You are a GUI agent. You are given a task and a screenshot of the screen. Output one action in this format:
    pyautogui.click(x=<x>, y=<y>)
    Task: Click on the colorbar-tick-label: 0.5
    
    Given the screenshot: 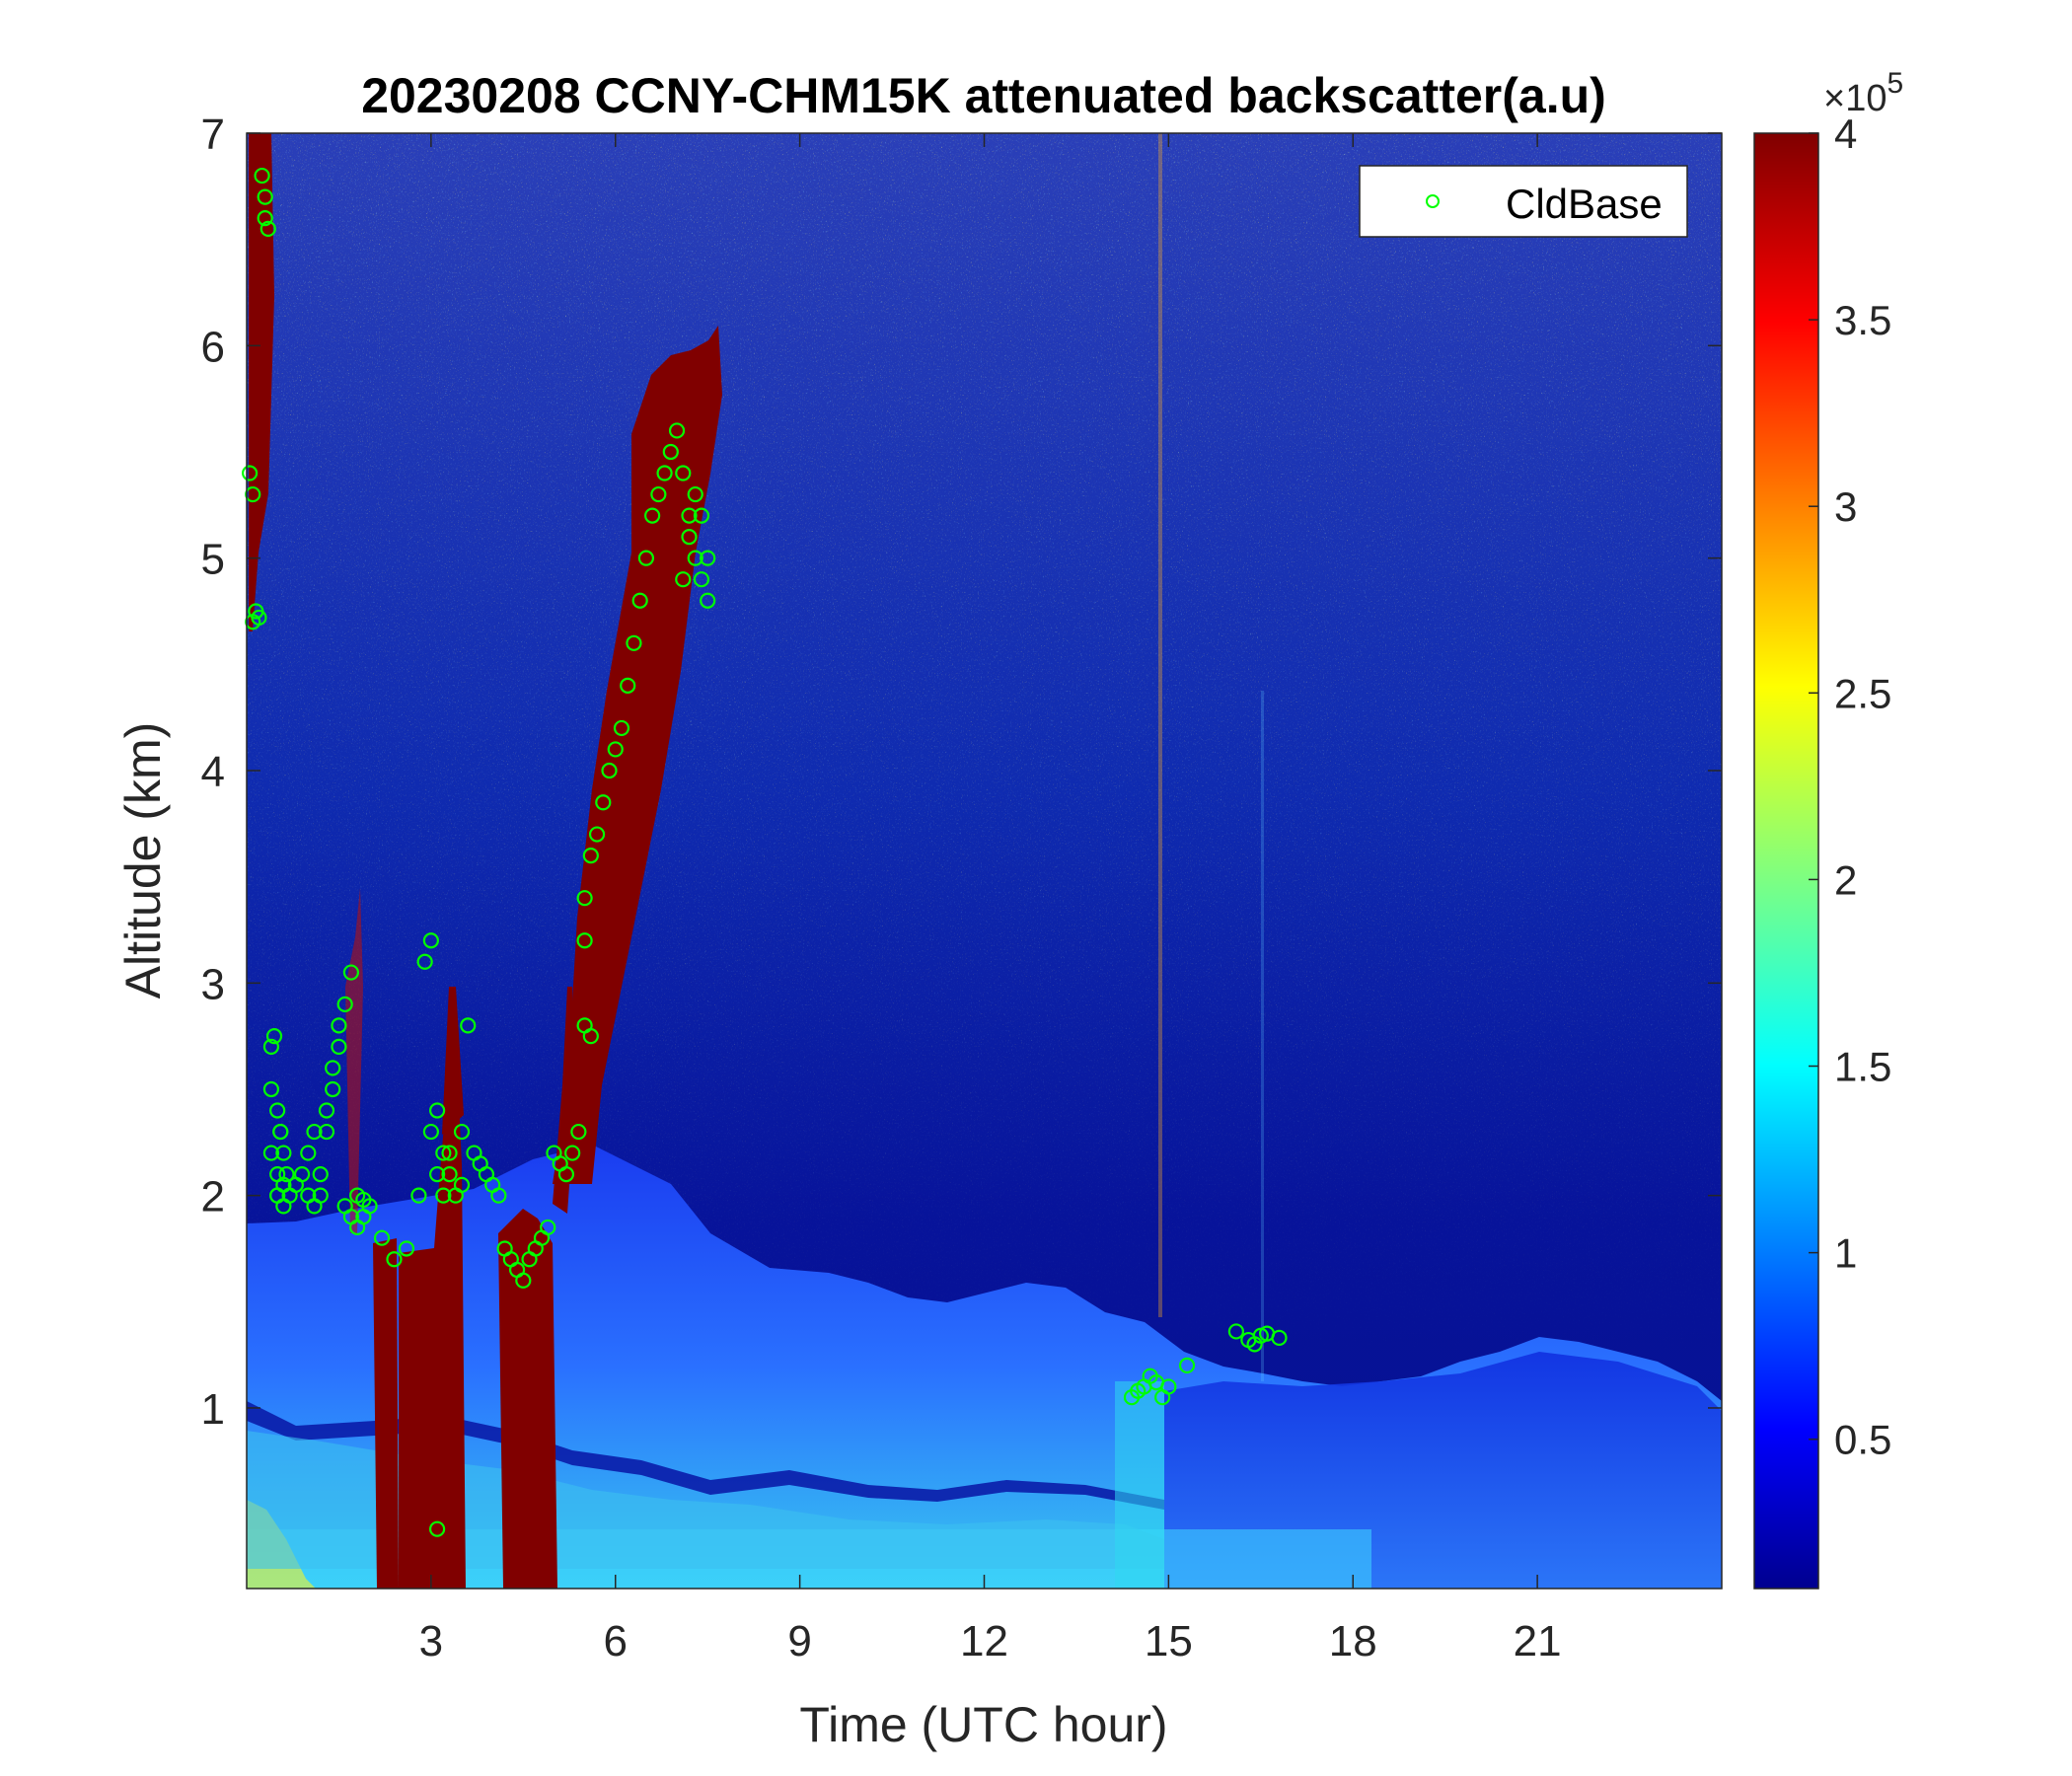 What is the action you would take?
    pyautogui.click(x=1862, y=1440)
    